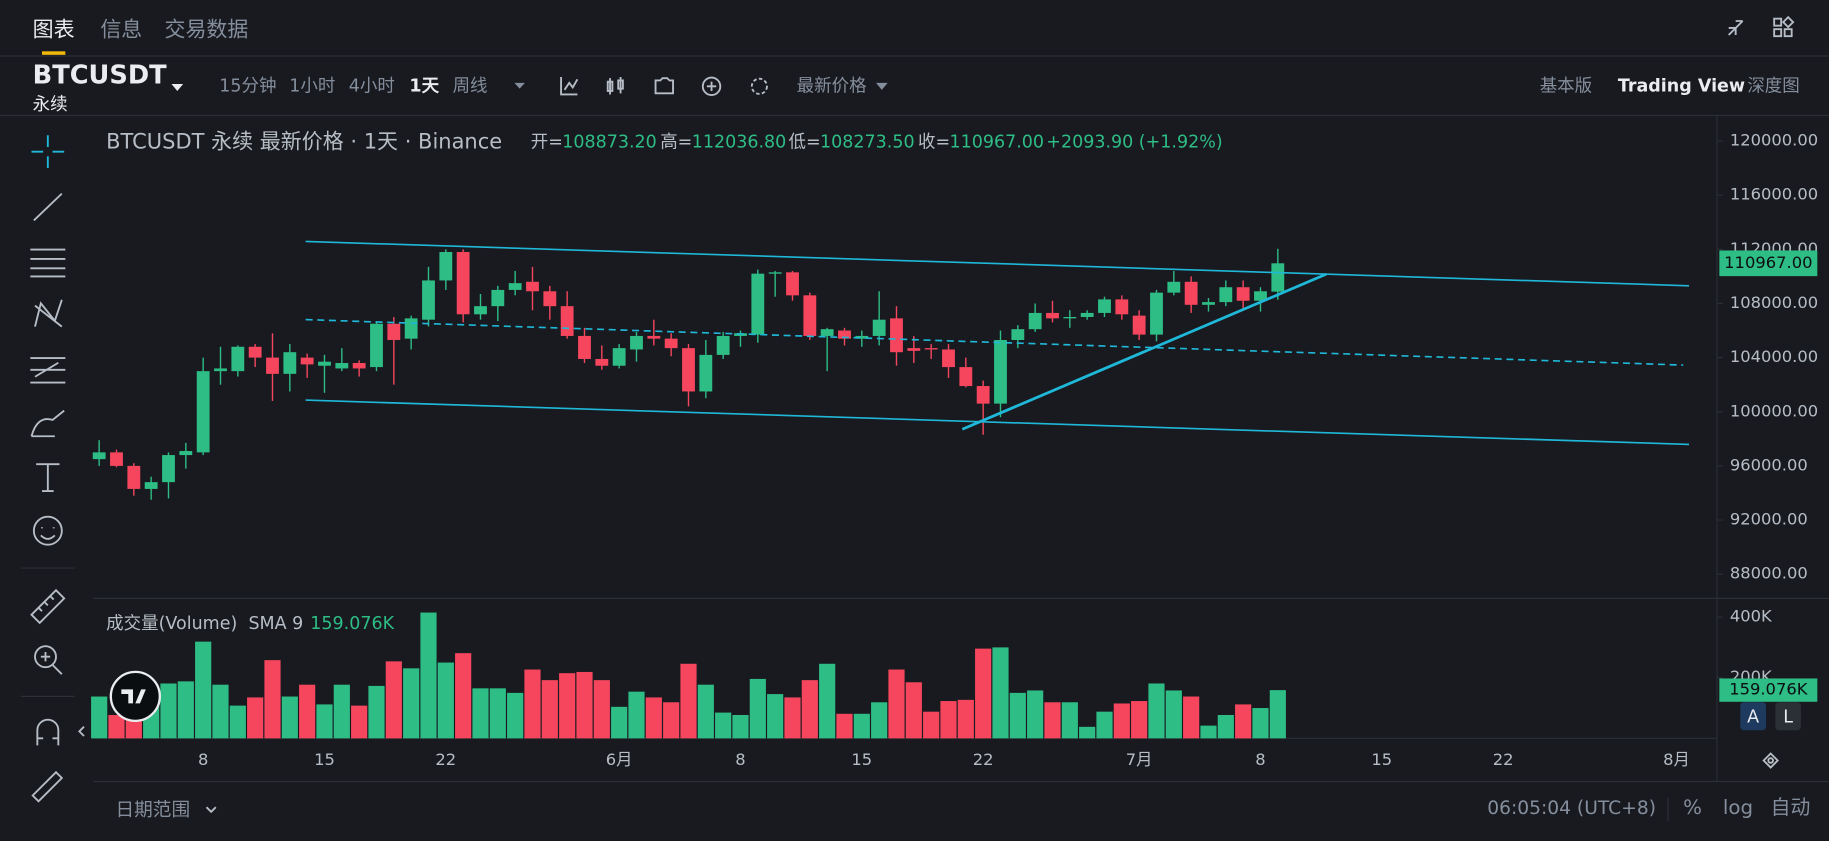 This screenshot has height=841, width=1829. I want to click on window-icons, so click(1761, 26).